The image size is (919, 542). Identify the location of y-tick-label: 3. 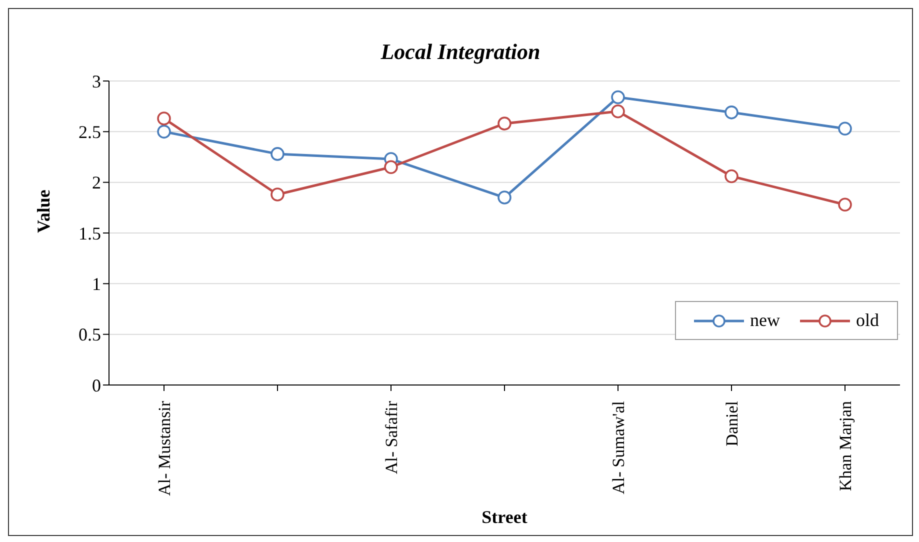
(96, 81).